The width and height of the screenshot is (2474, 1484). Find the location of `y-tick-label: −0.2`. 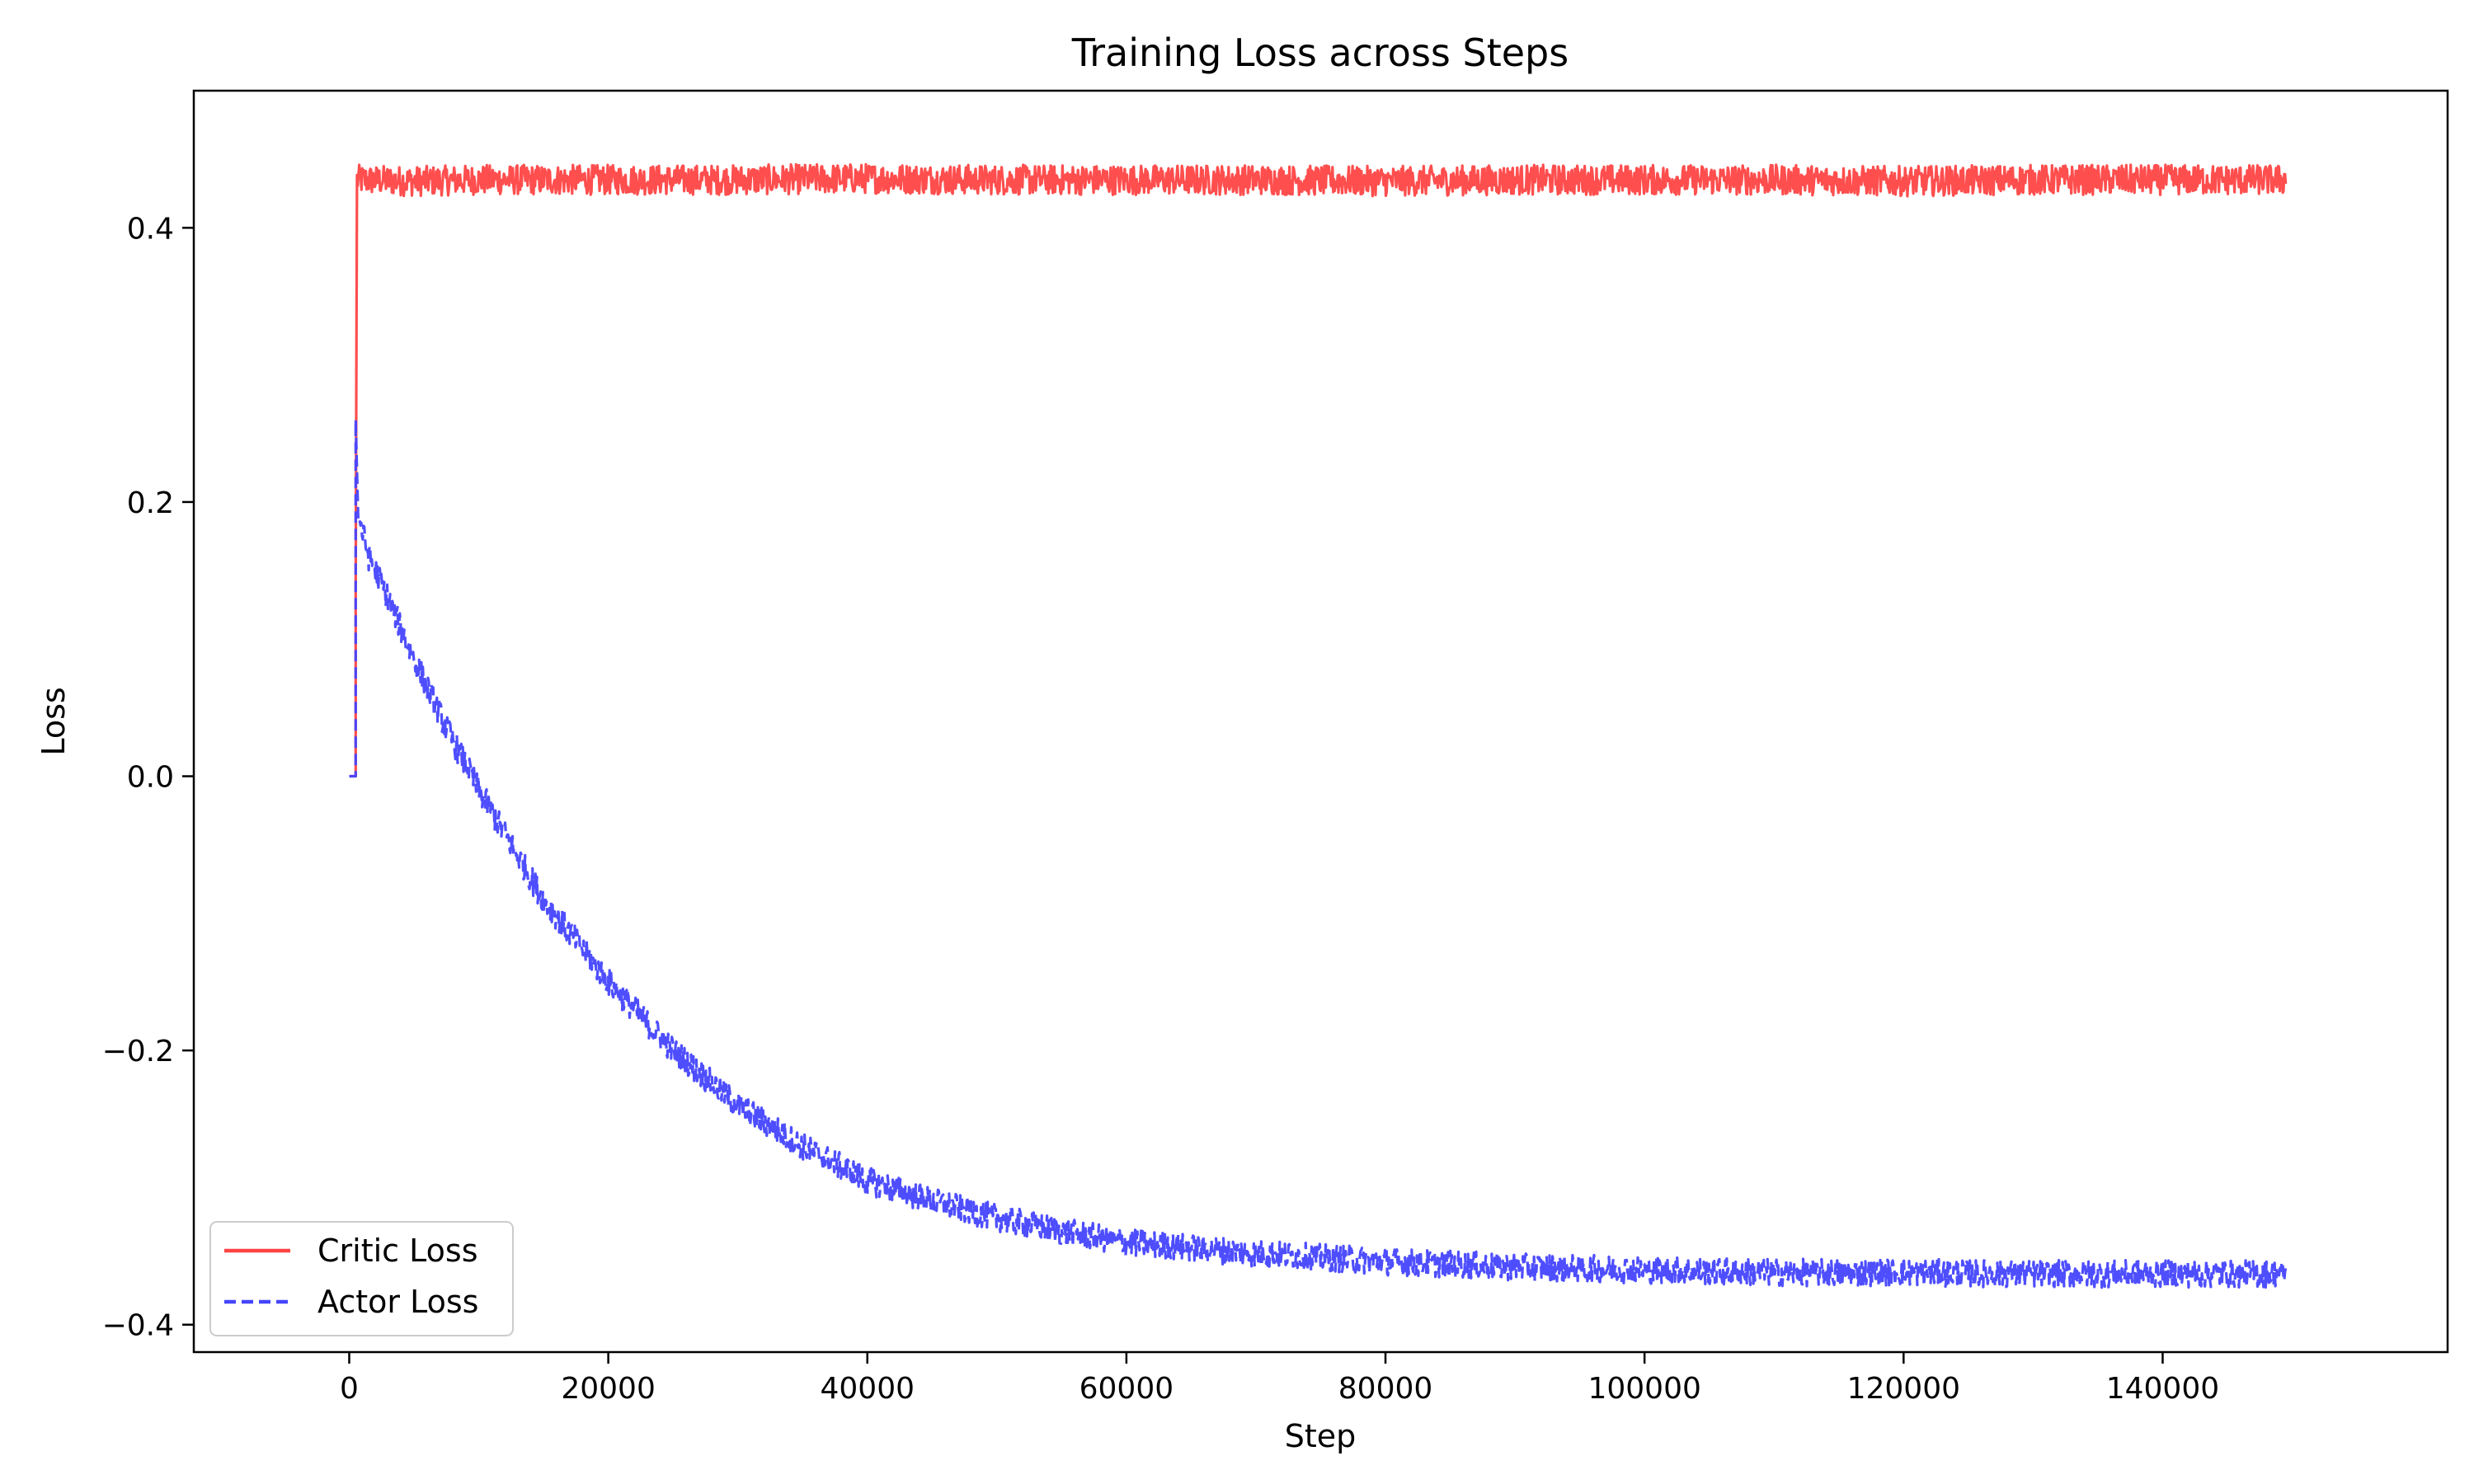

y-tick-label: −0.2 is located at coordinates (138, 1051).